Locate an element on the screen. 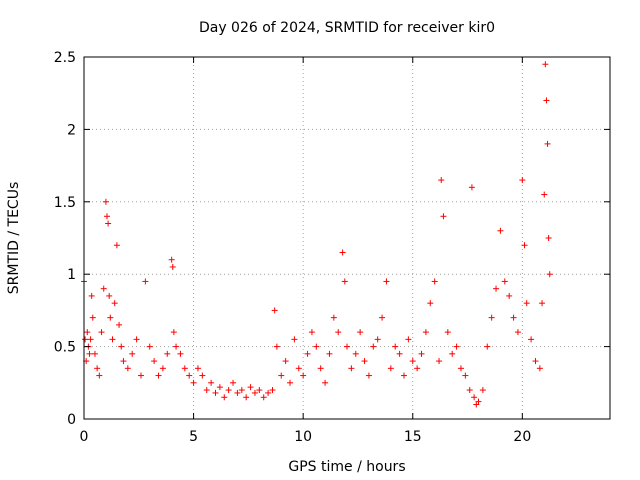 Image resolution: width=640 pixels, height=480 pixels. x-tick-label: 20 is located at coordinates (522, 437).